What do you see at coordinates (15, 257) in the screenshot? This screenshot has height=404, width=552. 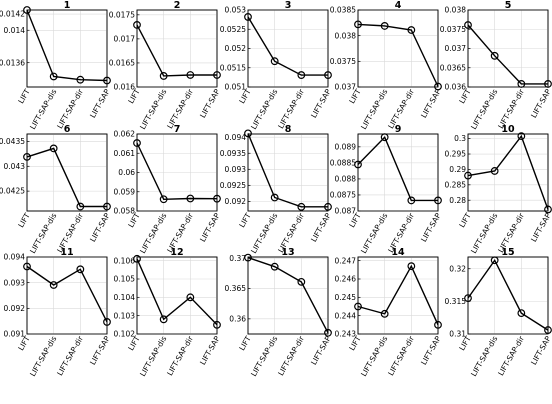 I see `y-tick-label: 0.094` at bounding box center [15, 257].